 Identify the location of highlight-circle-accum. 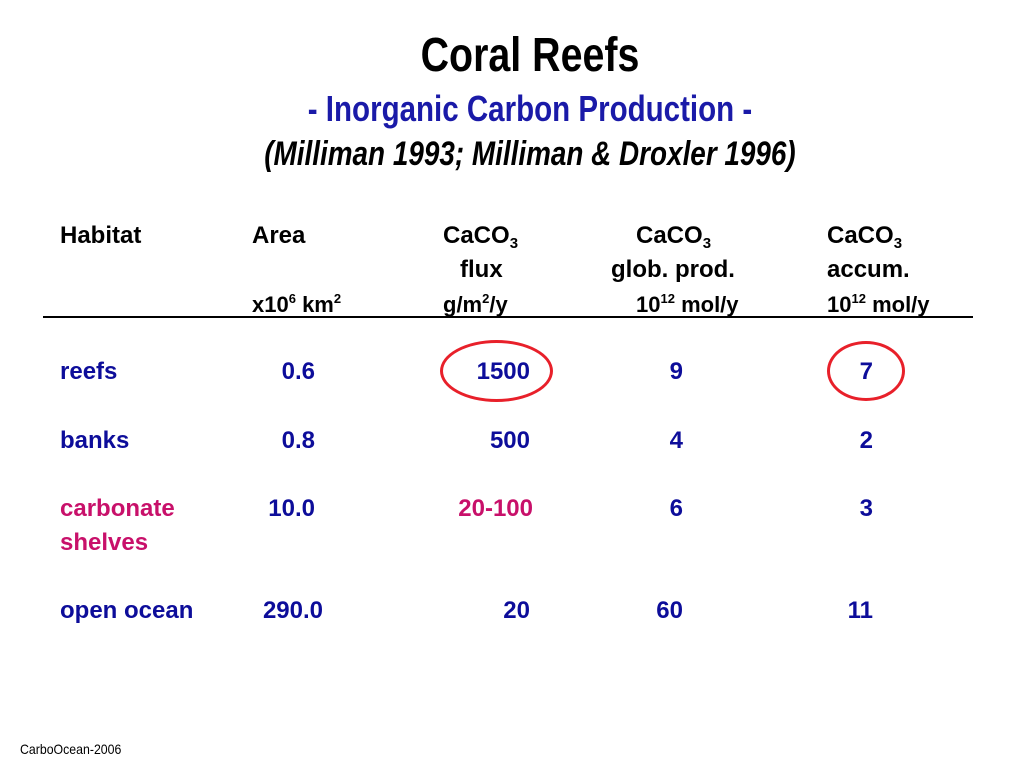
(866, 371).